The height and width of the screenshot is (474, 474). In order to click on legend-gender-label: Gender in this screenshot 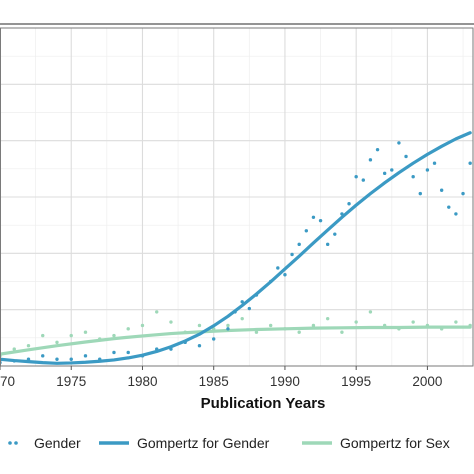, I will do `click(57, 443)`.